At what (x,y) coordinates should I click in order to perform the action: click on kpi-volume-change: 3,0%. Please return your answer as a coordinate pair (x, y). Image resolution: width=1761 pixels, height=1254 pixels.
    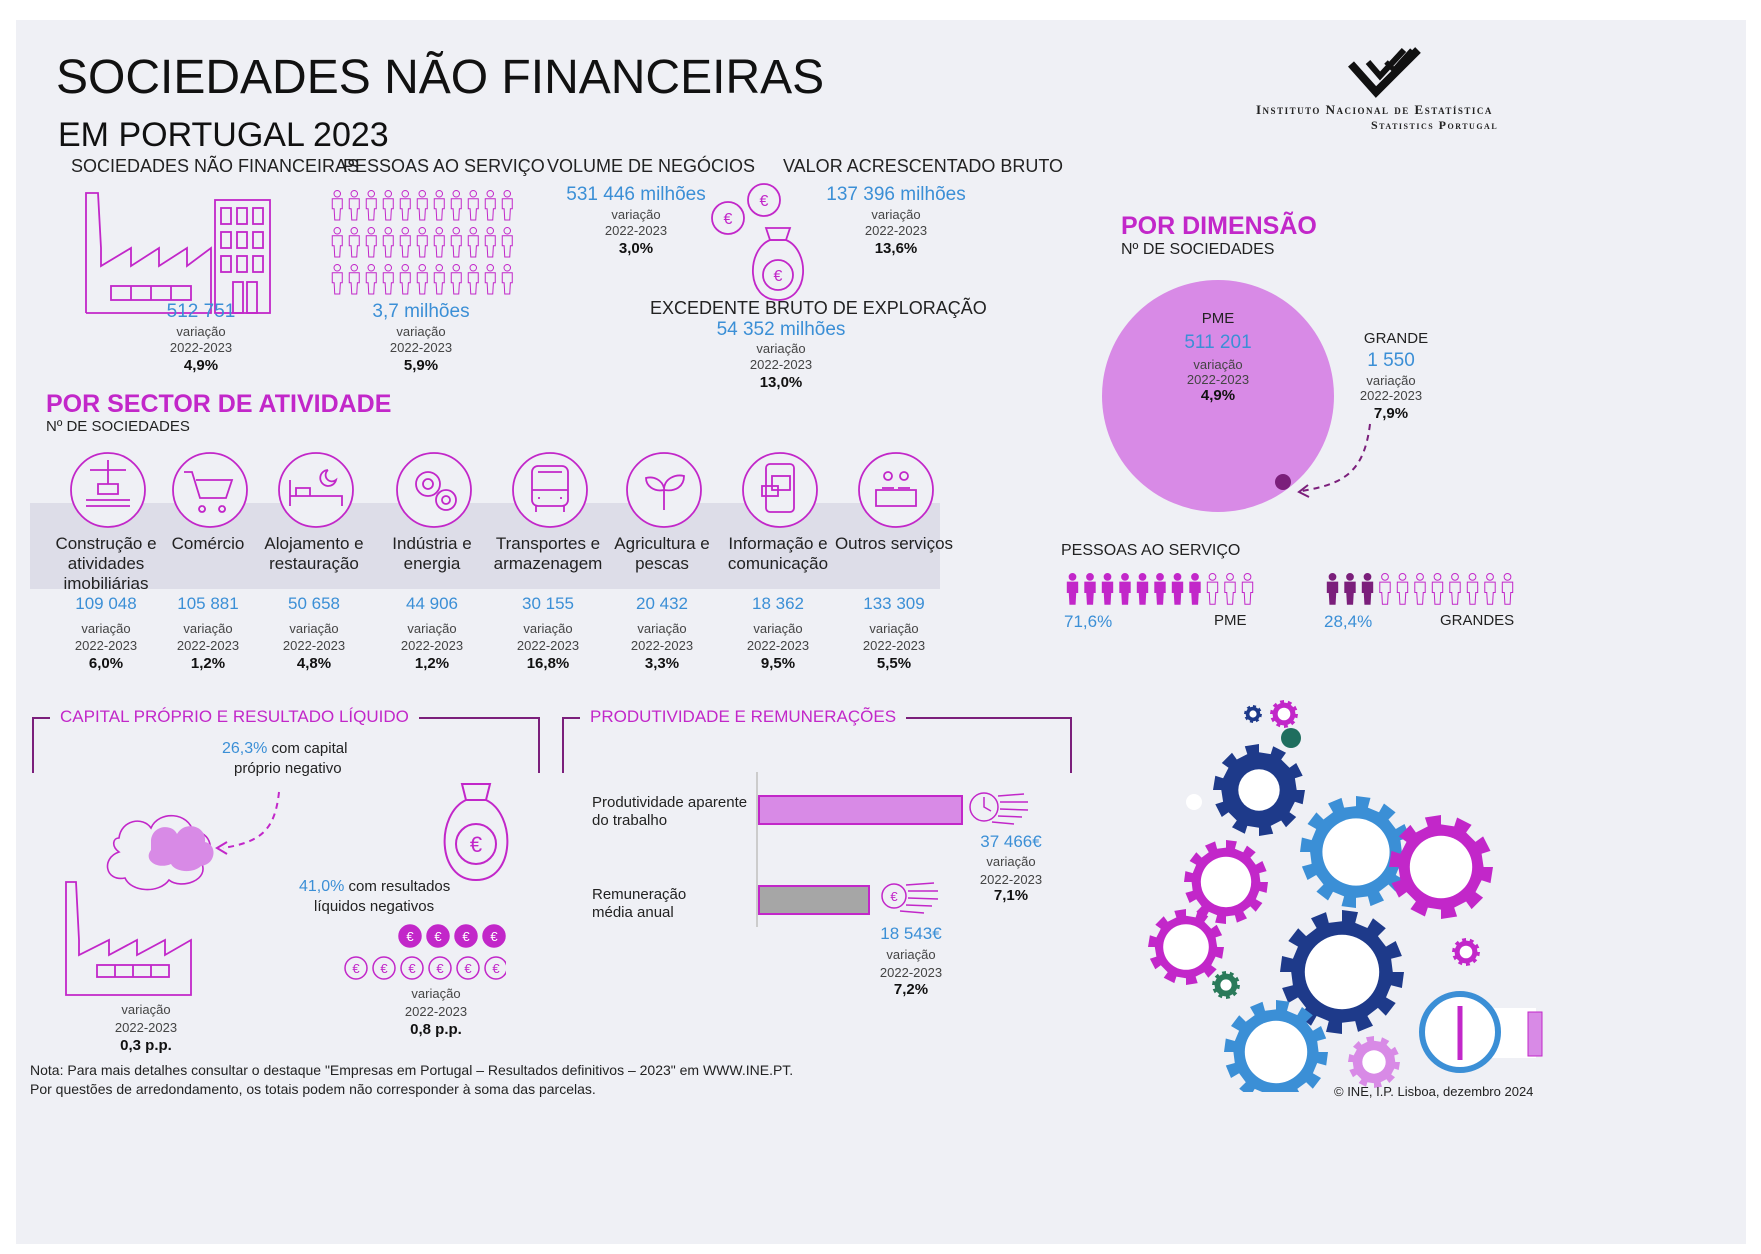
    Looking at the image, I should click on (636, 248).